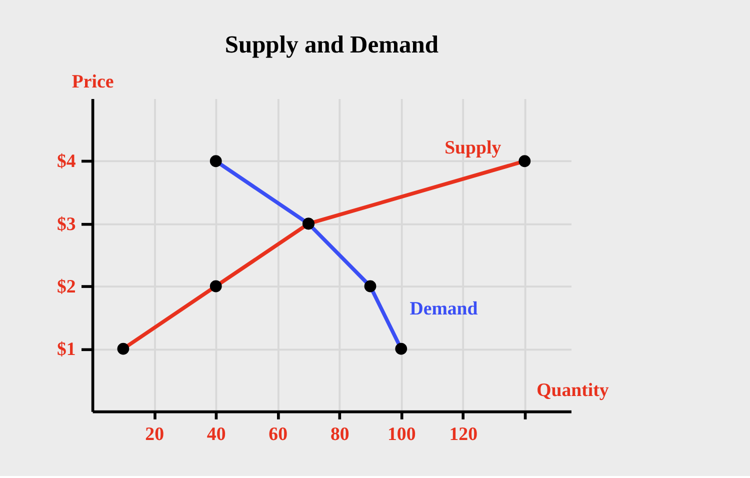 The height and width of the screenshot is (478, 750). What do you see at coordinates (66, 349) in the screenshot?
I see `y-tick-label: $1` at bounding box center [66, 349].